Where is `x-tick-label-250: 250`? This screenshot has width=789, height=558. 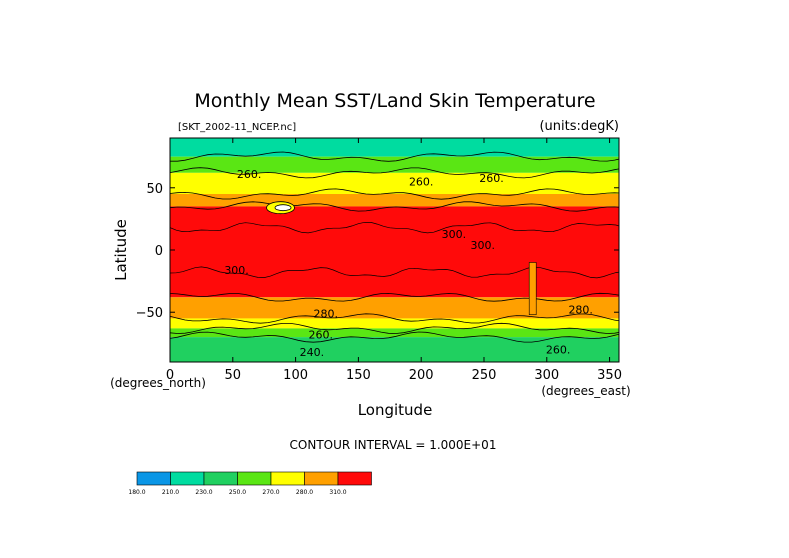
x-tick-label-250: 250 is located at coordinates (484, 375).